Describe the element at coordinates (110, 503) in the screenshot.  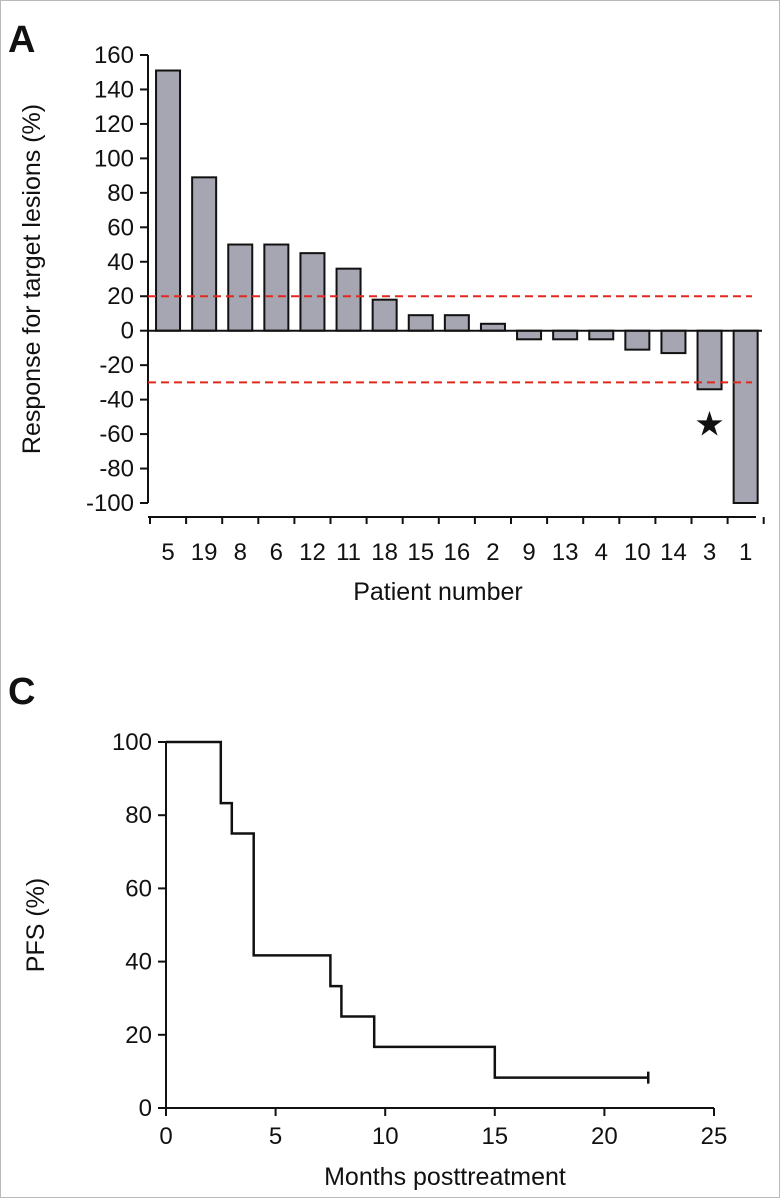
I see `panel-a-y-tick-label: -100` at that location.